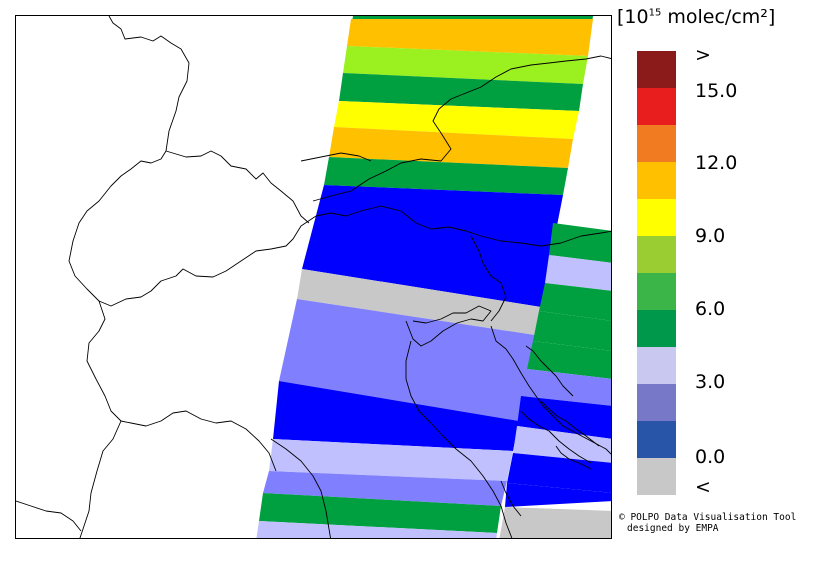  I want to click on colorbar-tick-label: <, so click(703, 487).